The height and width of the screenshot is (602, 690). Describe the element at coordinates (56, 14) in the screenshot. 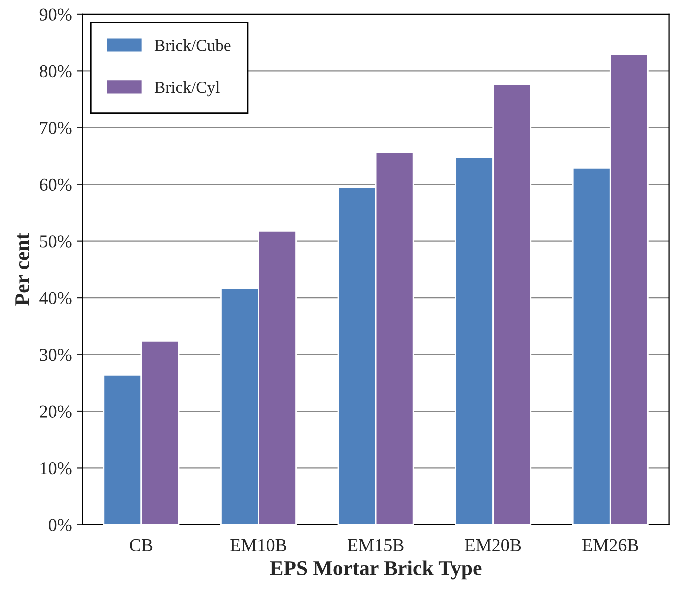

I see `y-tick-label: 90%` at that location.